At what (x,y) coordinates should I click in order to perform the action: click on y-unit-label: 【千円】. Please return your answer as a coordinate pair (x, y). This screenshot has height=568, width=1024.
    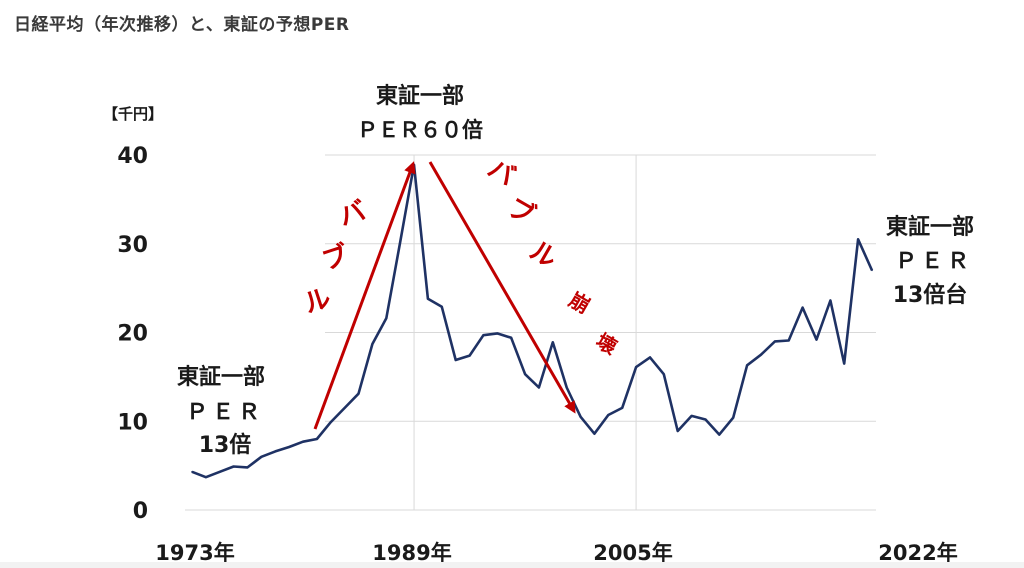
    Looking at the image, I should click on (133, 114).